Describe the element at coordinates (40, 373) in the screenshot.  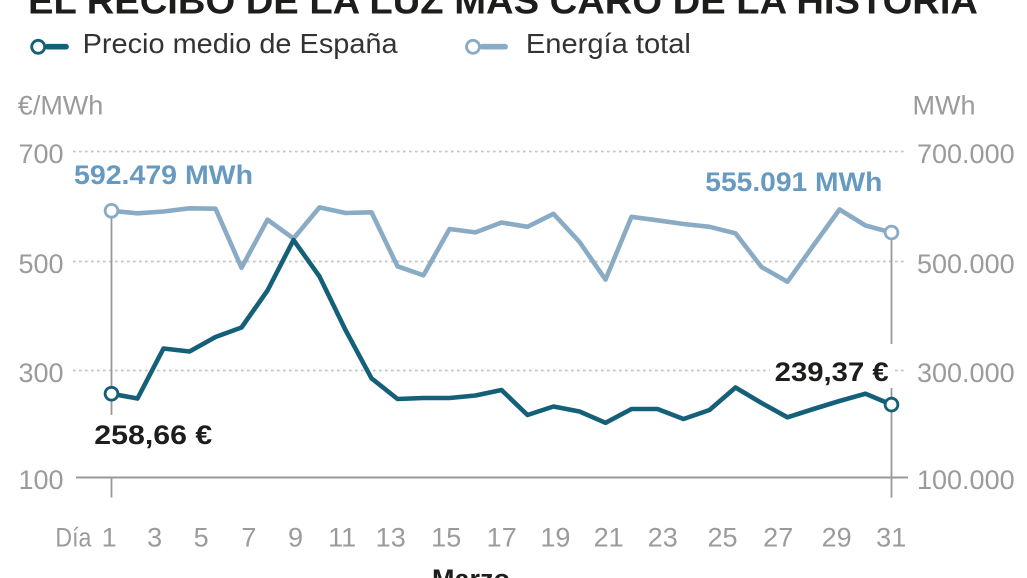
I see `svg-text: 300` at that location.